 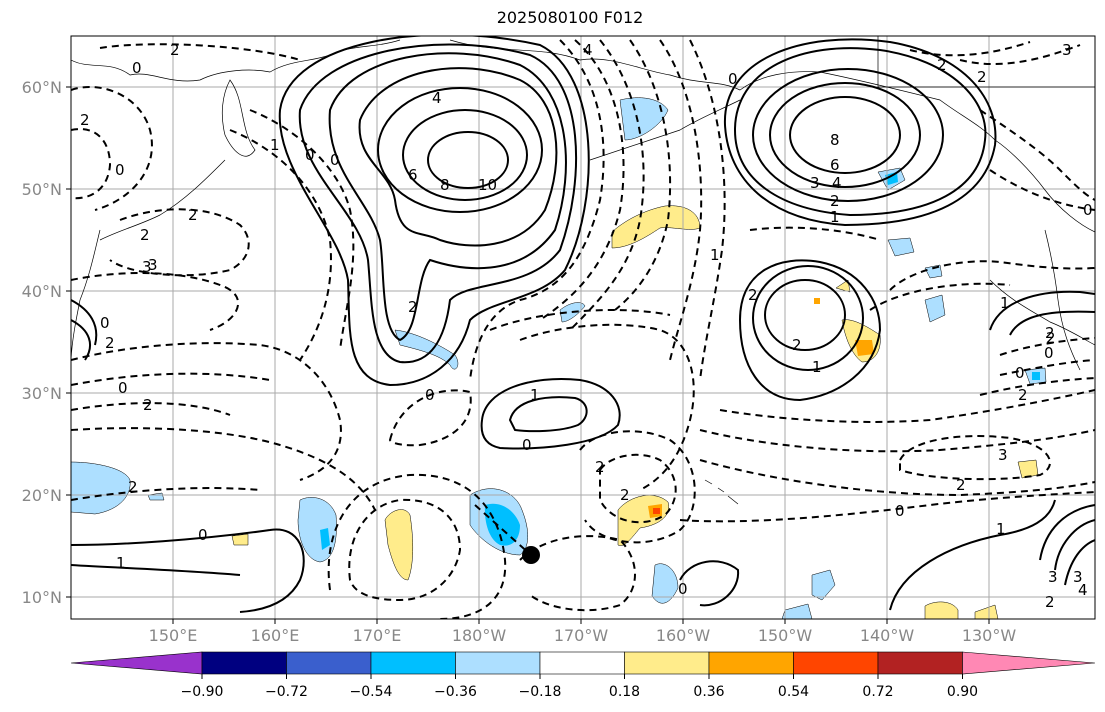 I want to click on colorbar-tick-label: −0.72, so click(x=286, y=692).